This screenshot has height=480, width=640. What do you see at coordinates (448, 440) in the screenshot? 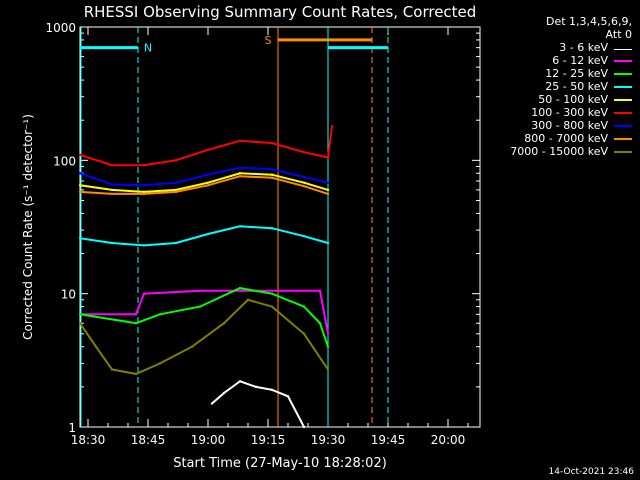
I see `x-tick-label: 20:00` at bounding box center [448, 440].